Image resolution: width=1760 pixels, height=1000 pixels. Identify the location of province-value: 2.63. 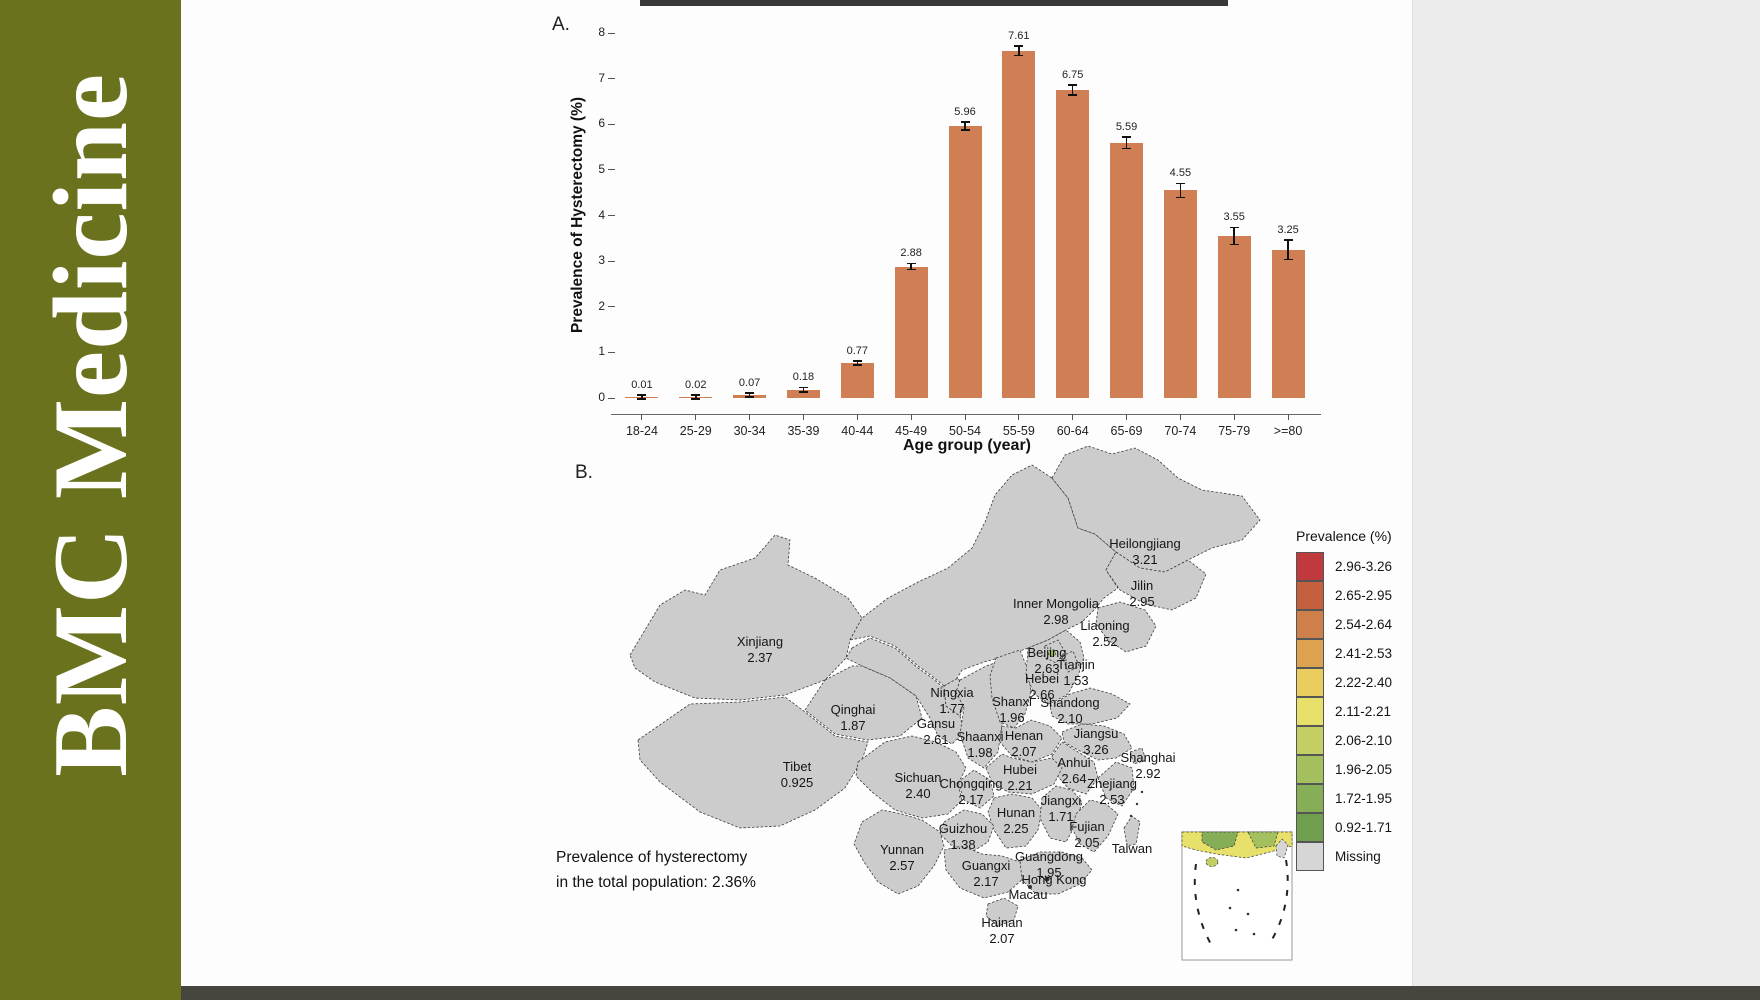
(1046, 668).